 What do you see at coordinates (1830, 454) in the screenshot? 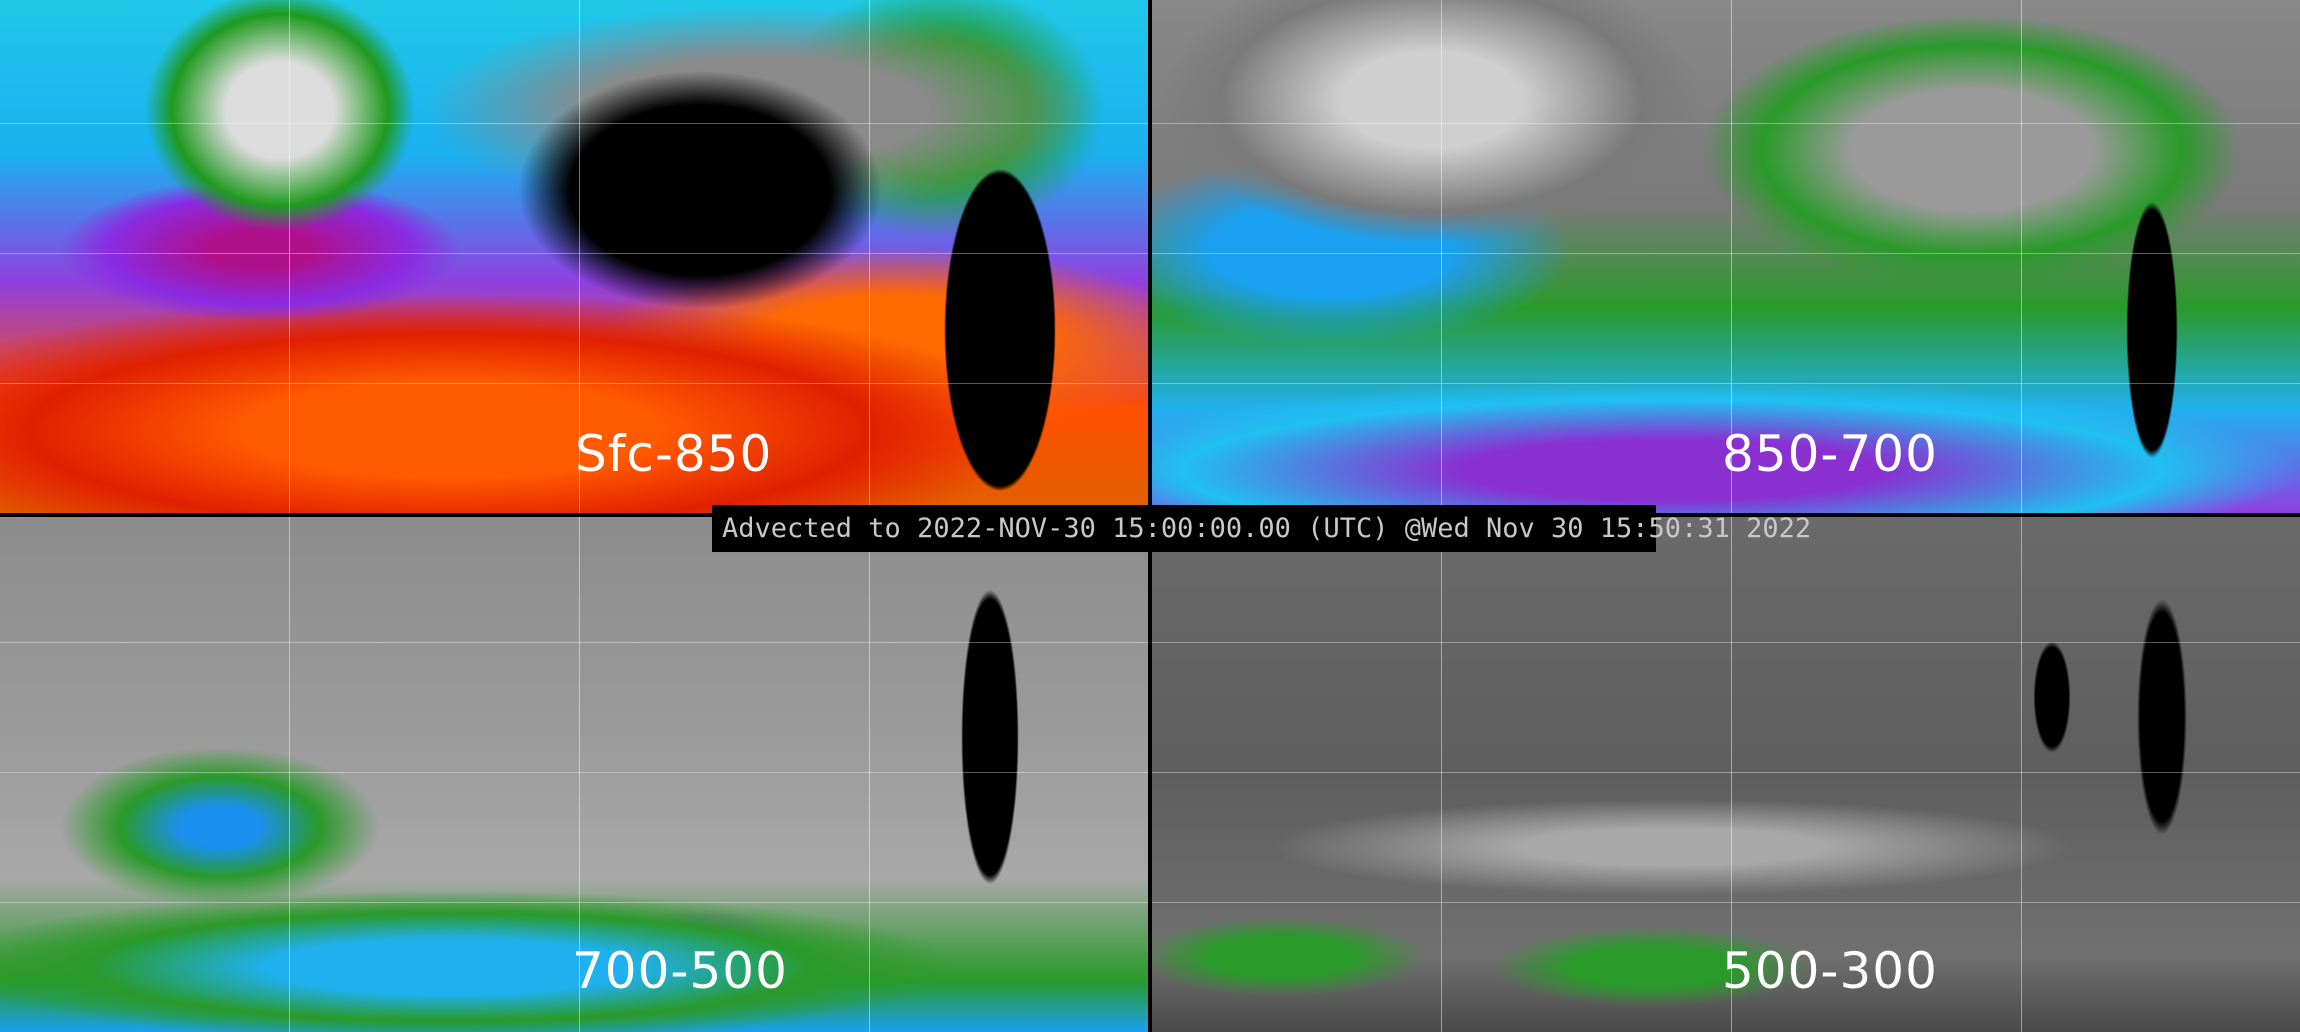
I see `panel-label: 850-700` at bounding box center [1830, 454].